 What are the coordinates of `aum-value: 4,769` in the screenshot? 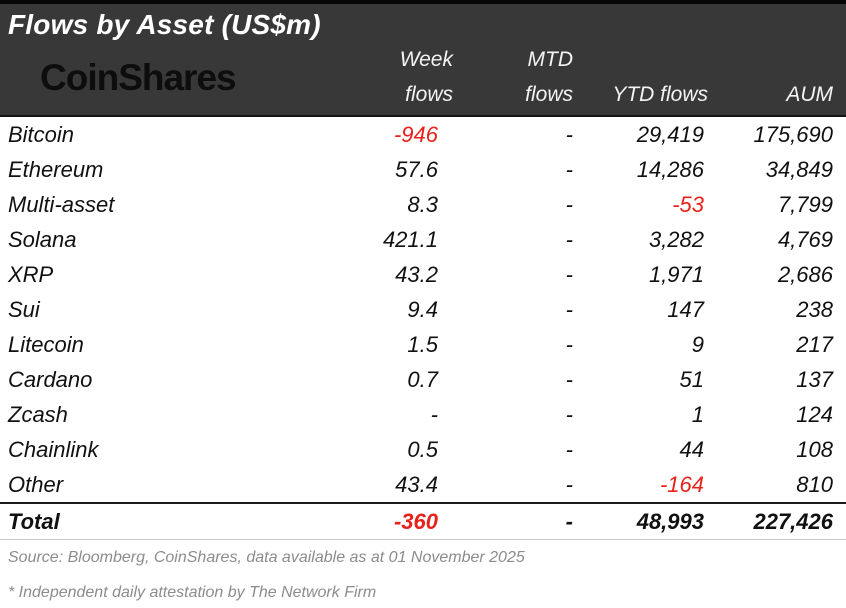 It's located at (805, 239).